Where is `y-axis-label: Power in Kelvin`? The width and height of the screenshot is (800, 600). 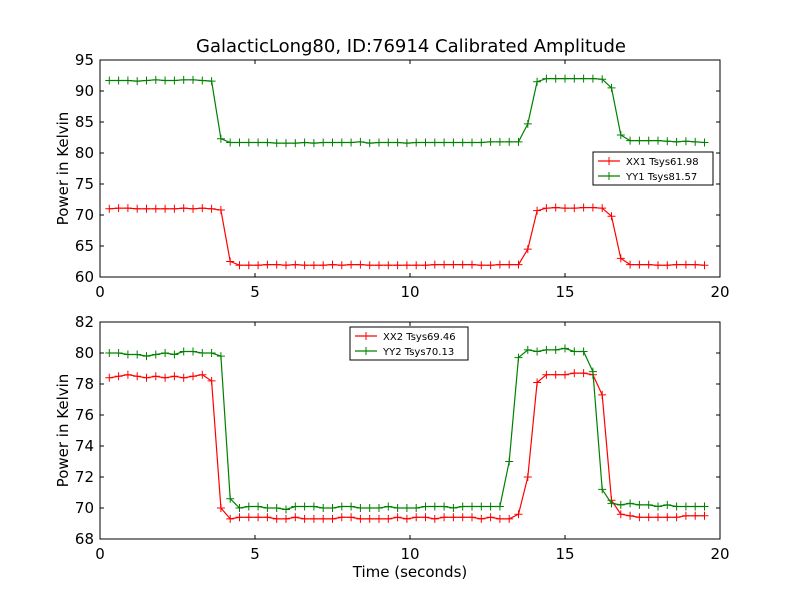 y-axis-label: Power in Kelvin is located at coordinates (63, 169).